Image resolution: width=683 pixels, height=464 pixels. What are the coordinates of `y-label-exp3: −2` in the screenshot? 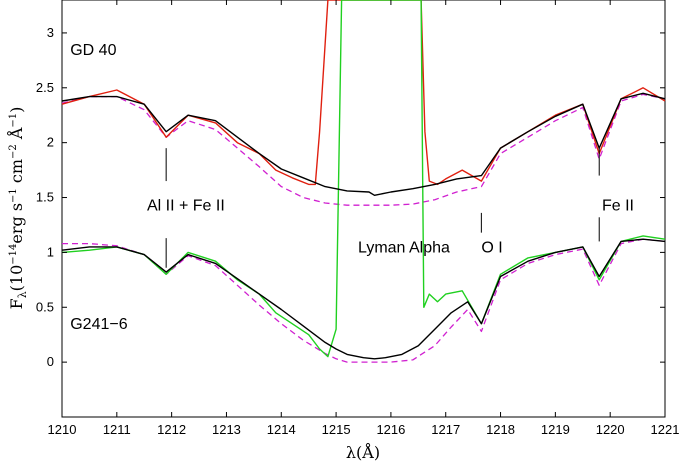 It's located at (13, 151).